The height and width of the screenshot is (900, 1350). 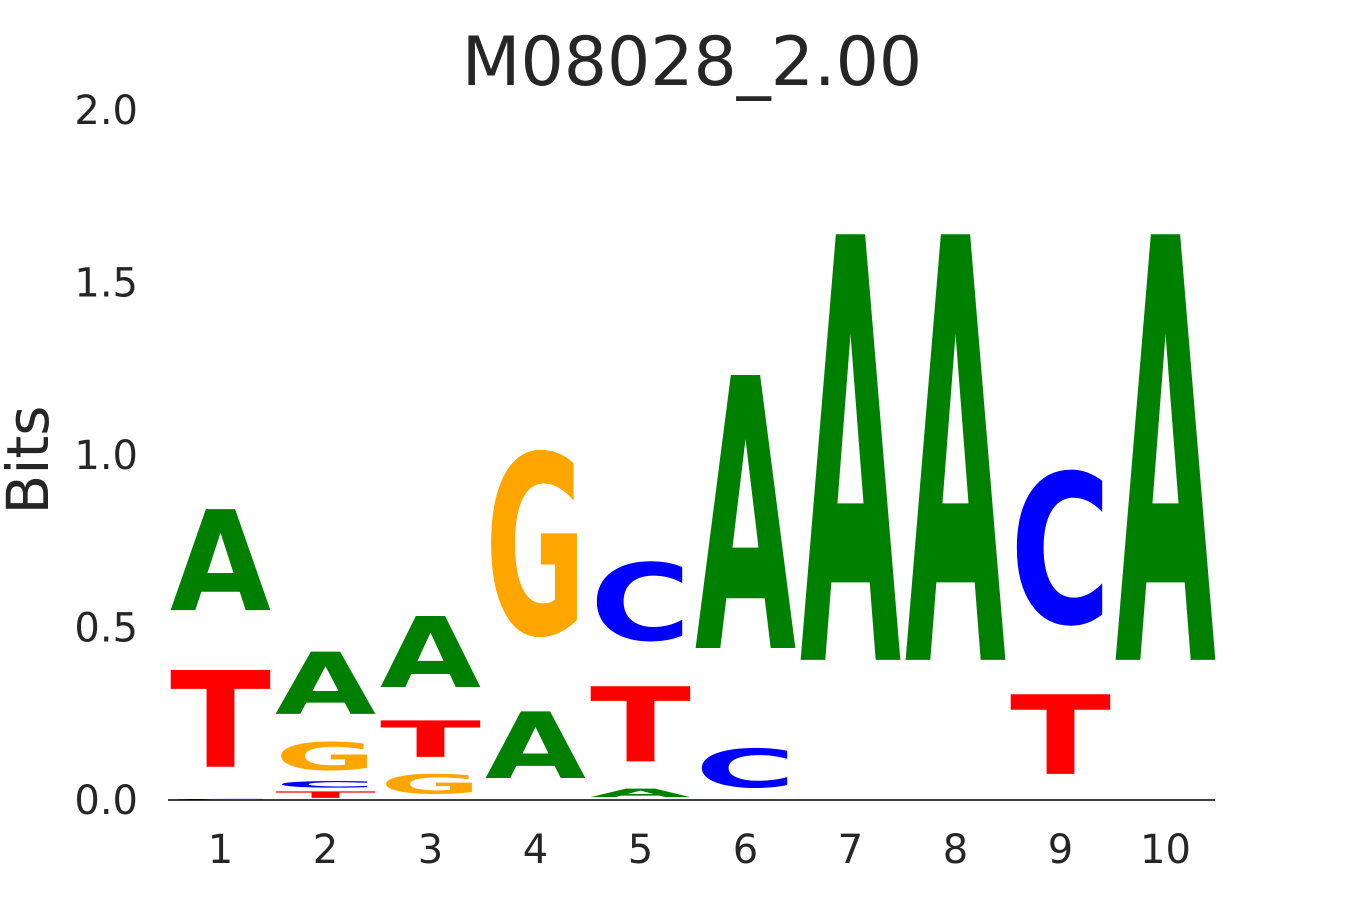 I want to click on x-tick-label: 9, so click(x=1060, y=850).